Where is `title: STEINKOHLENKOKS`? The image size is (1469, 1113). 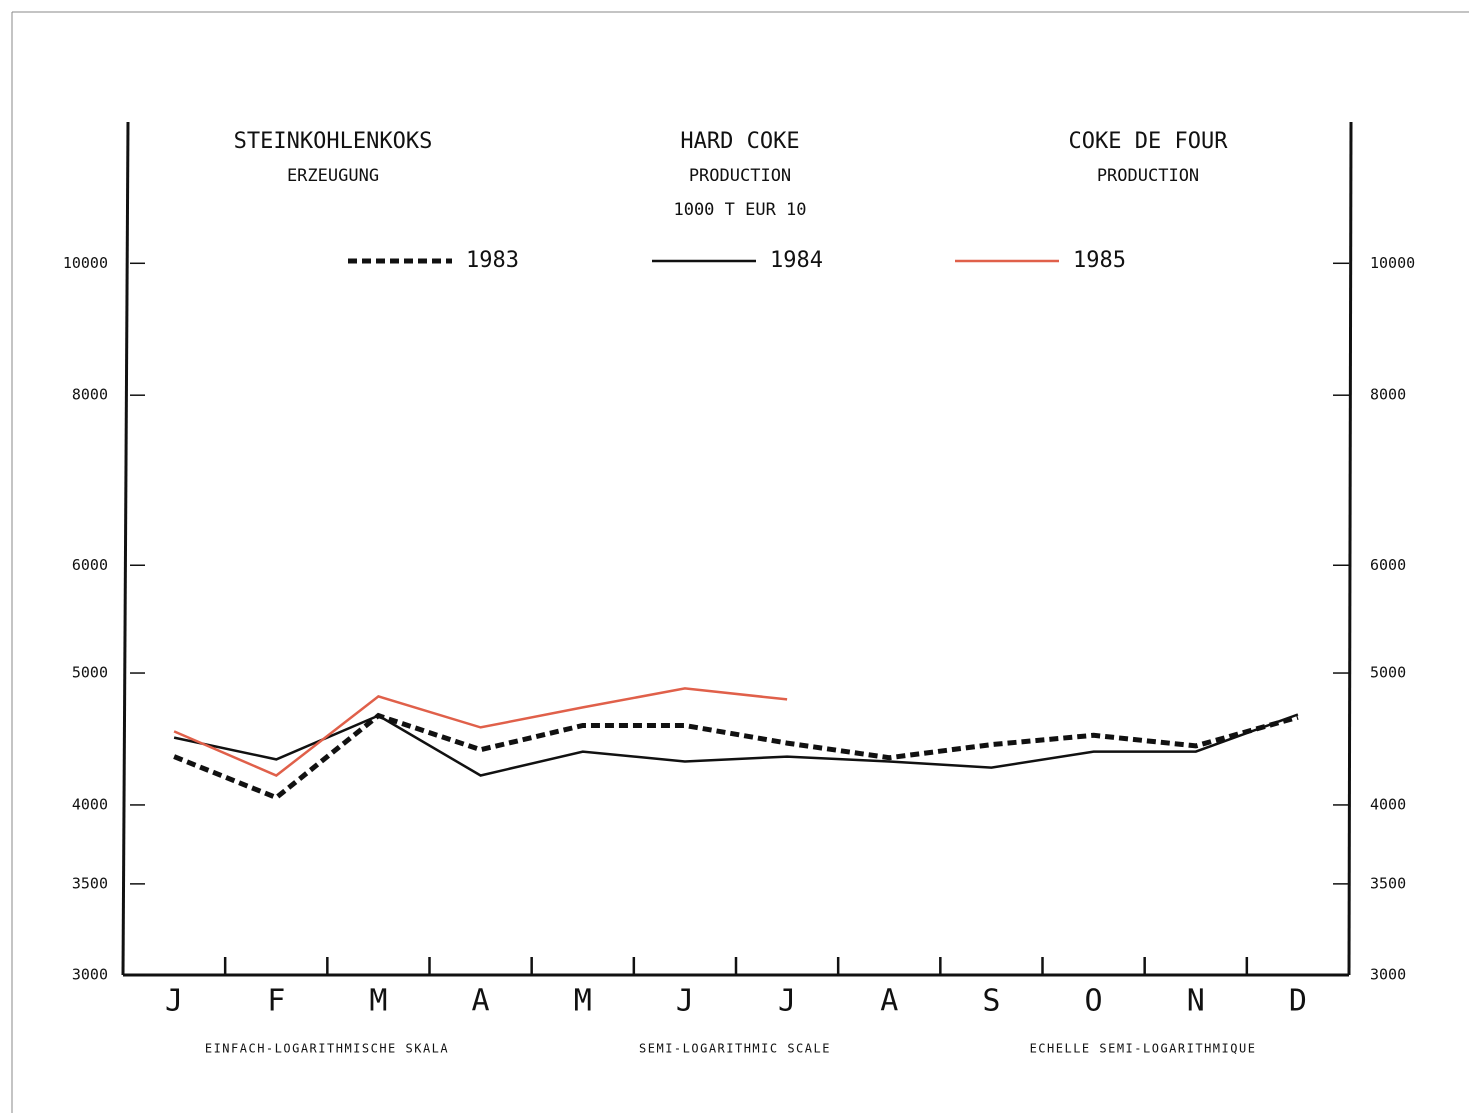
title: STEINKOHLENKOKS is located at coordinates (333, 141).